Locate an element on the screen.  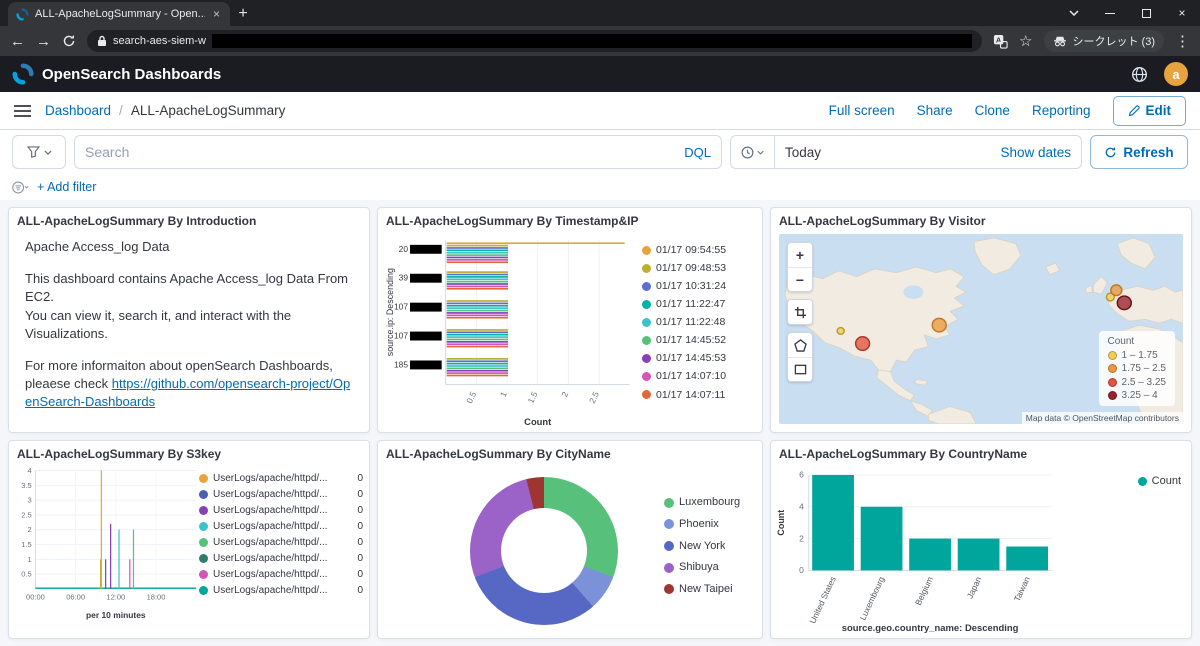
map-controls: + − is located at coordinates (800, 312).